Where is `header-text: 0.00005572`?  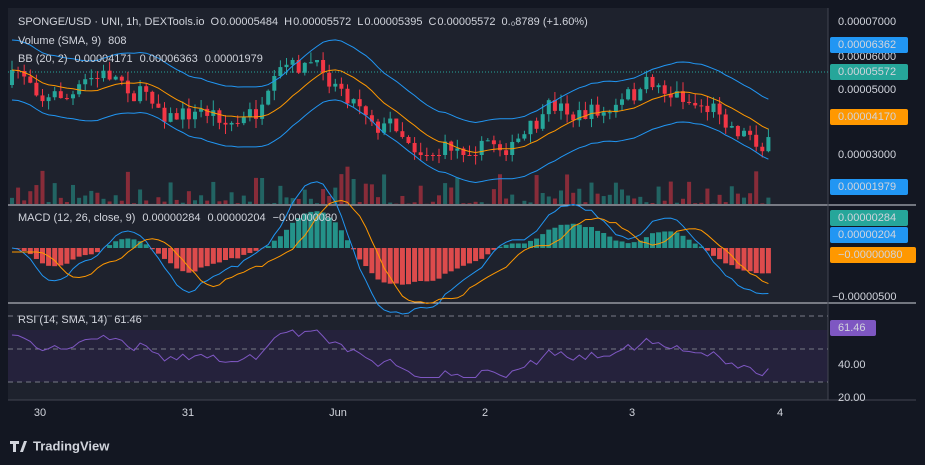
header-text: 0.00005572 is located at coordinates (322, 22).